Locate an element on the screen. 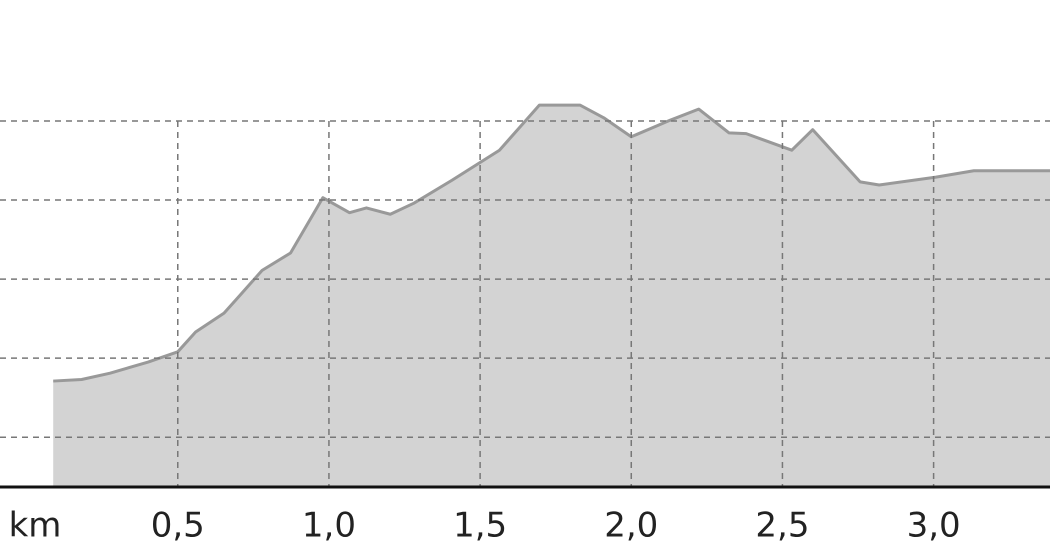 This screenshot has width=1050, height=560. x-tick-label: 3,0 is located at coordinates (934, 526).